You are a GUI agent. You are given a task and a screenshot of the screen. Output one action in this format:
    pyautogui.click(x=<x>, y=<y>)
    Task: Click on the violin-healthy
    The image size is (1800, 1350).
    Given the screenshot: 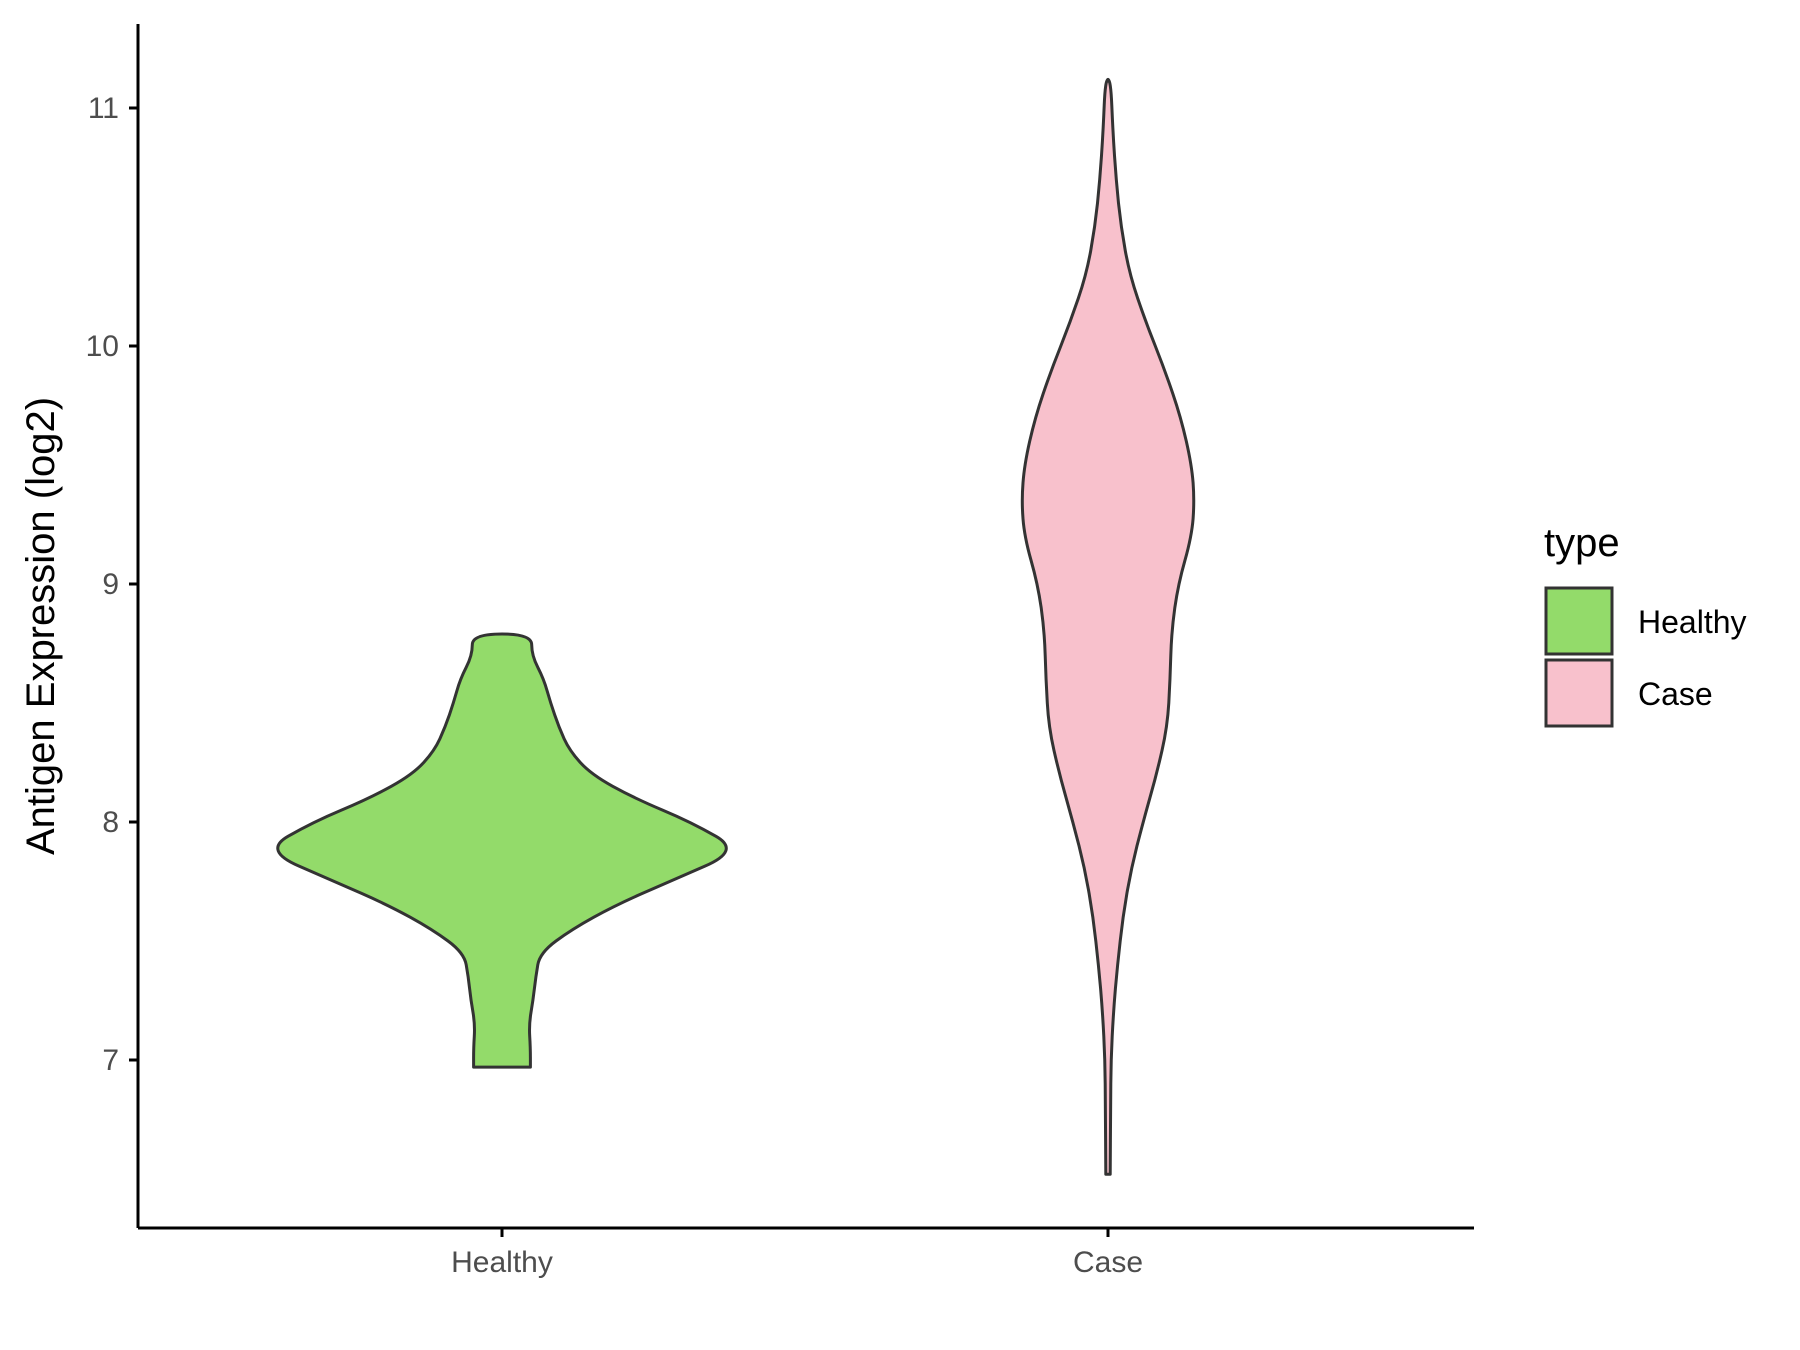 What is the action you would take?
    pyautogui.click(x=502, y=850)
    